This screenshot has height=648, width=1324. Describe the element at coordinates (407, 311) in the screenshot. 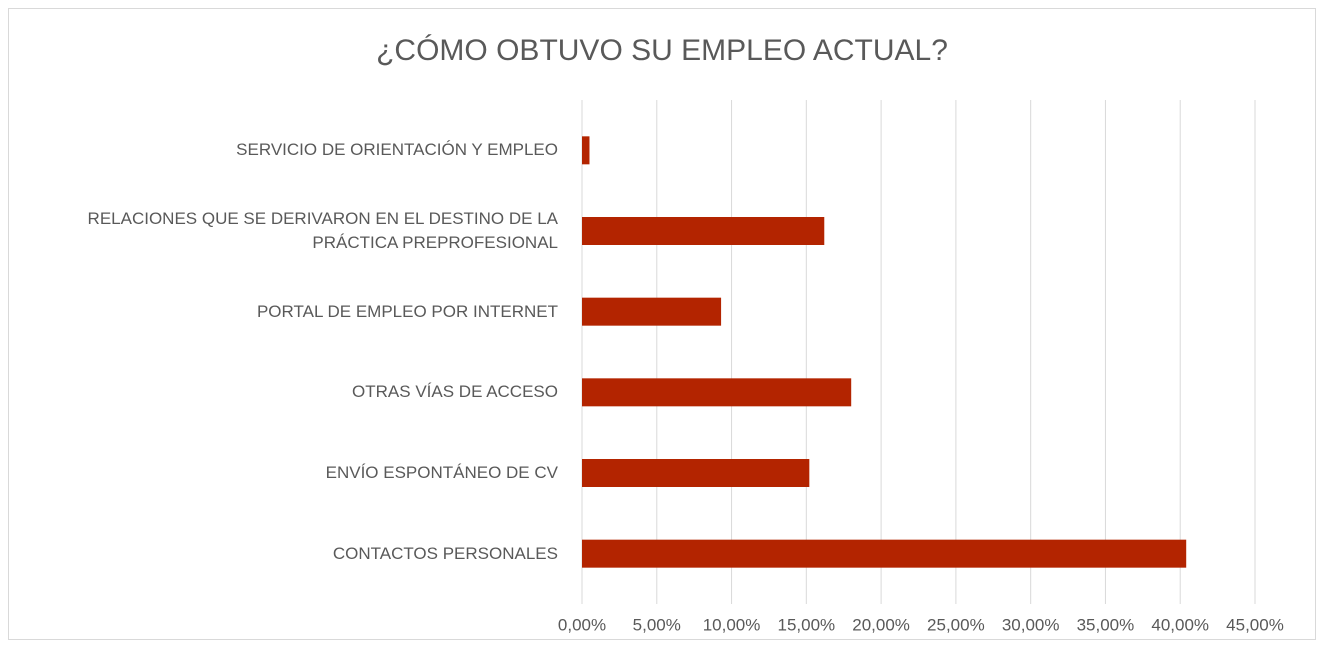

I see `y-tick-label: PORTAL DE EMPLEO POR INTERNET` at that location.